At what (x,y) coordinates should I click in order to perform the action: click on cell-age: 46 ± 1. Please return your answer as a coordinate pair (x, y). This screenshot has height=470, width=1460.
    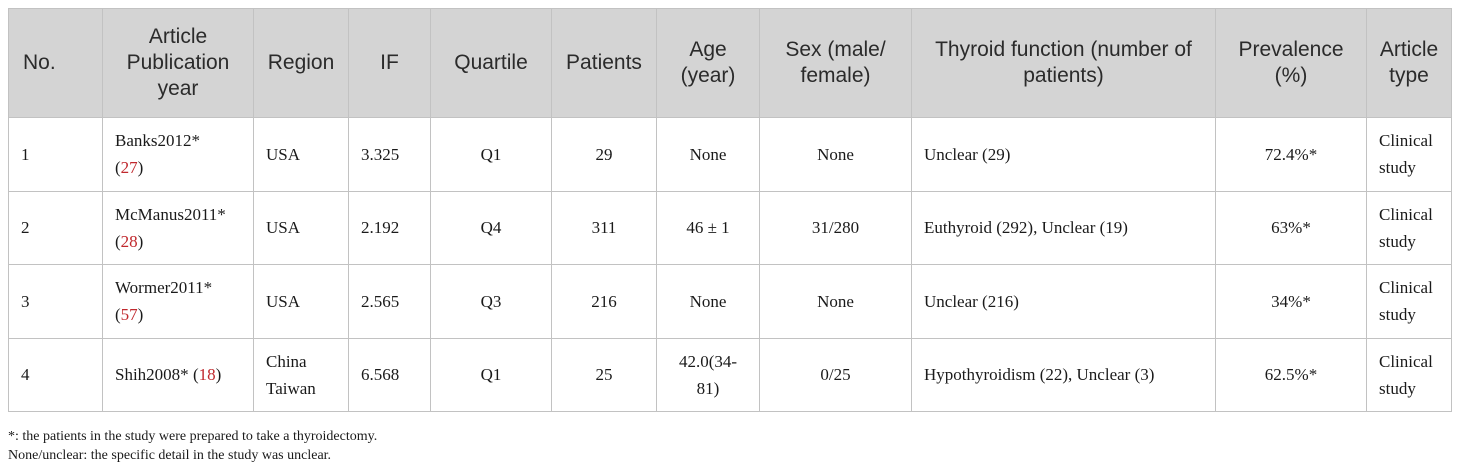
    Looking at the image, I should click on (708, 227).